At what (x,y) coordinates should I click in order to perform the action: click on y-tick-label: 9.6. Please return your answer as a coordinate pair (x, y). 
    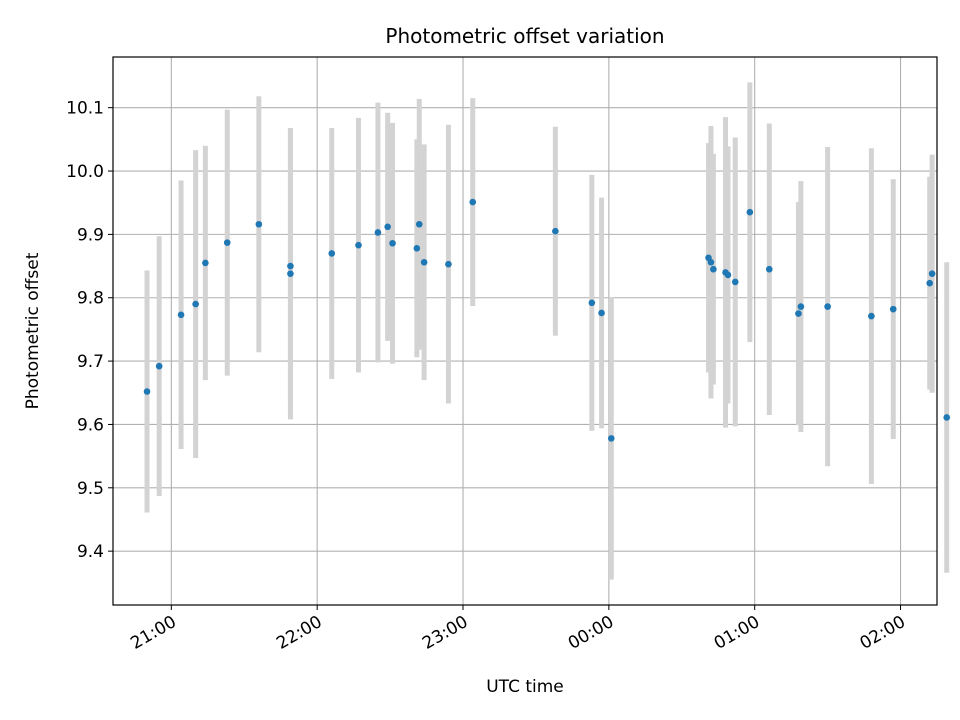
    Looking at the image, I should click on (90, 425).